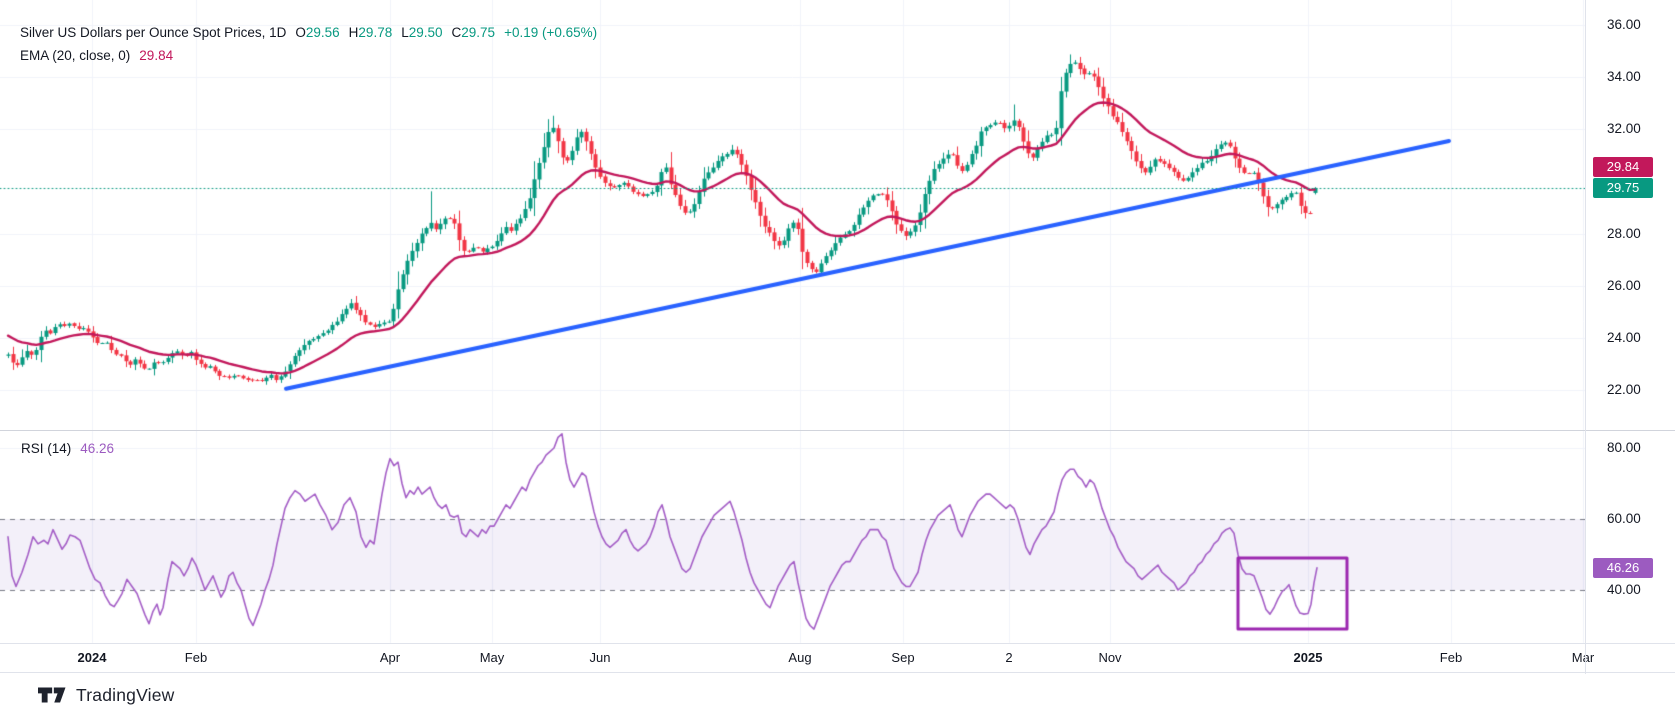 The height and width of the screenshot is (718, 1675). I want to click on price-tick: 32.00, so click(1624, 129).